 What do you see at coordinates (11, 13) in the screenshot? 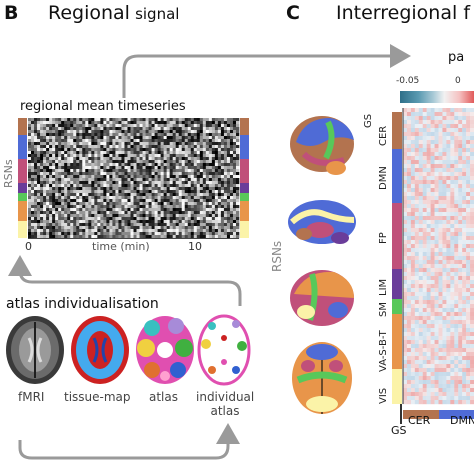
I see `panel-b-letter: B` at bounding box center [11, 13].